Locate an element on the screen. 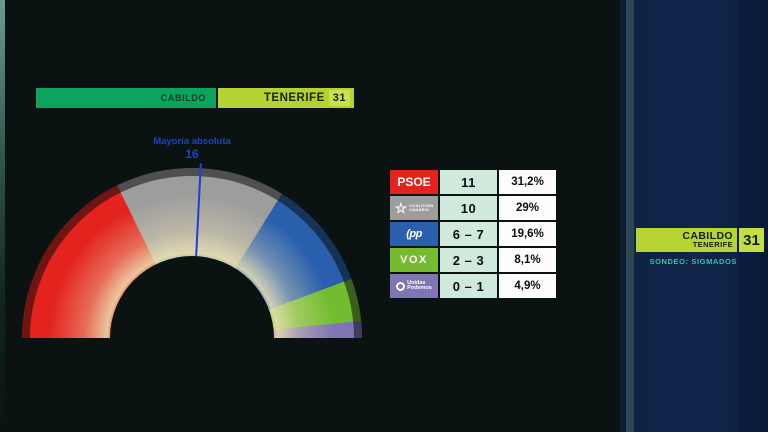  party-logo-vox: VOX is located at coordinates (414, 260).